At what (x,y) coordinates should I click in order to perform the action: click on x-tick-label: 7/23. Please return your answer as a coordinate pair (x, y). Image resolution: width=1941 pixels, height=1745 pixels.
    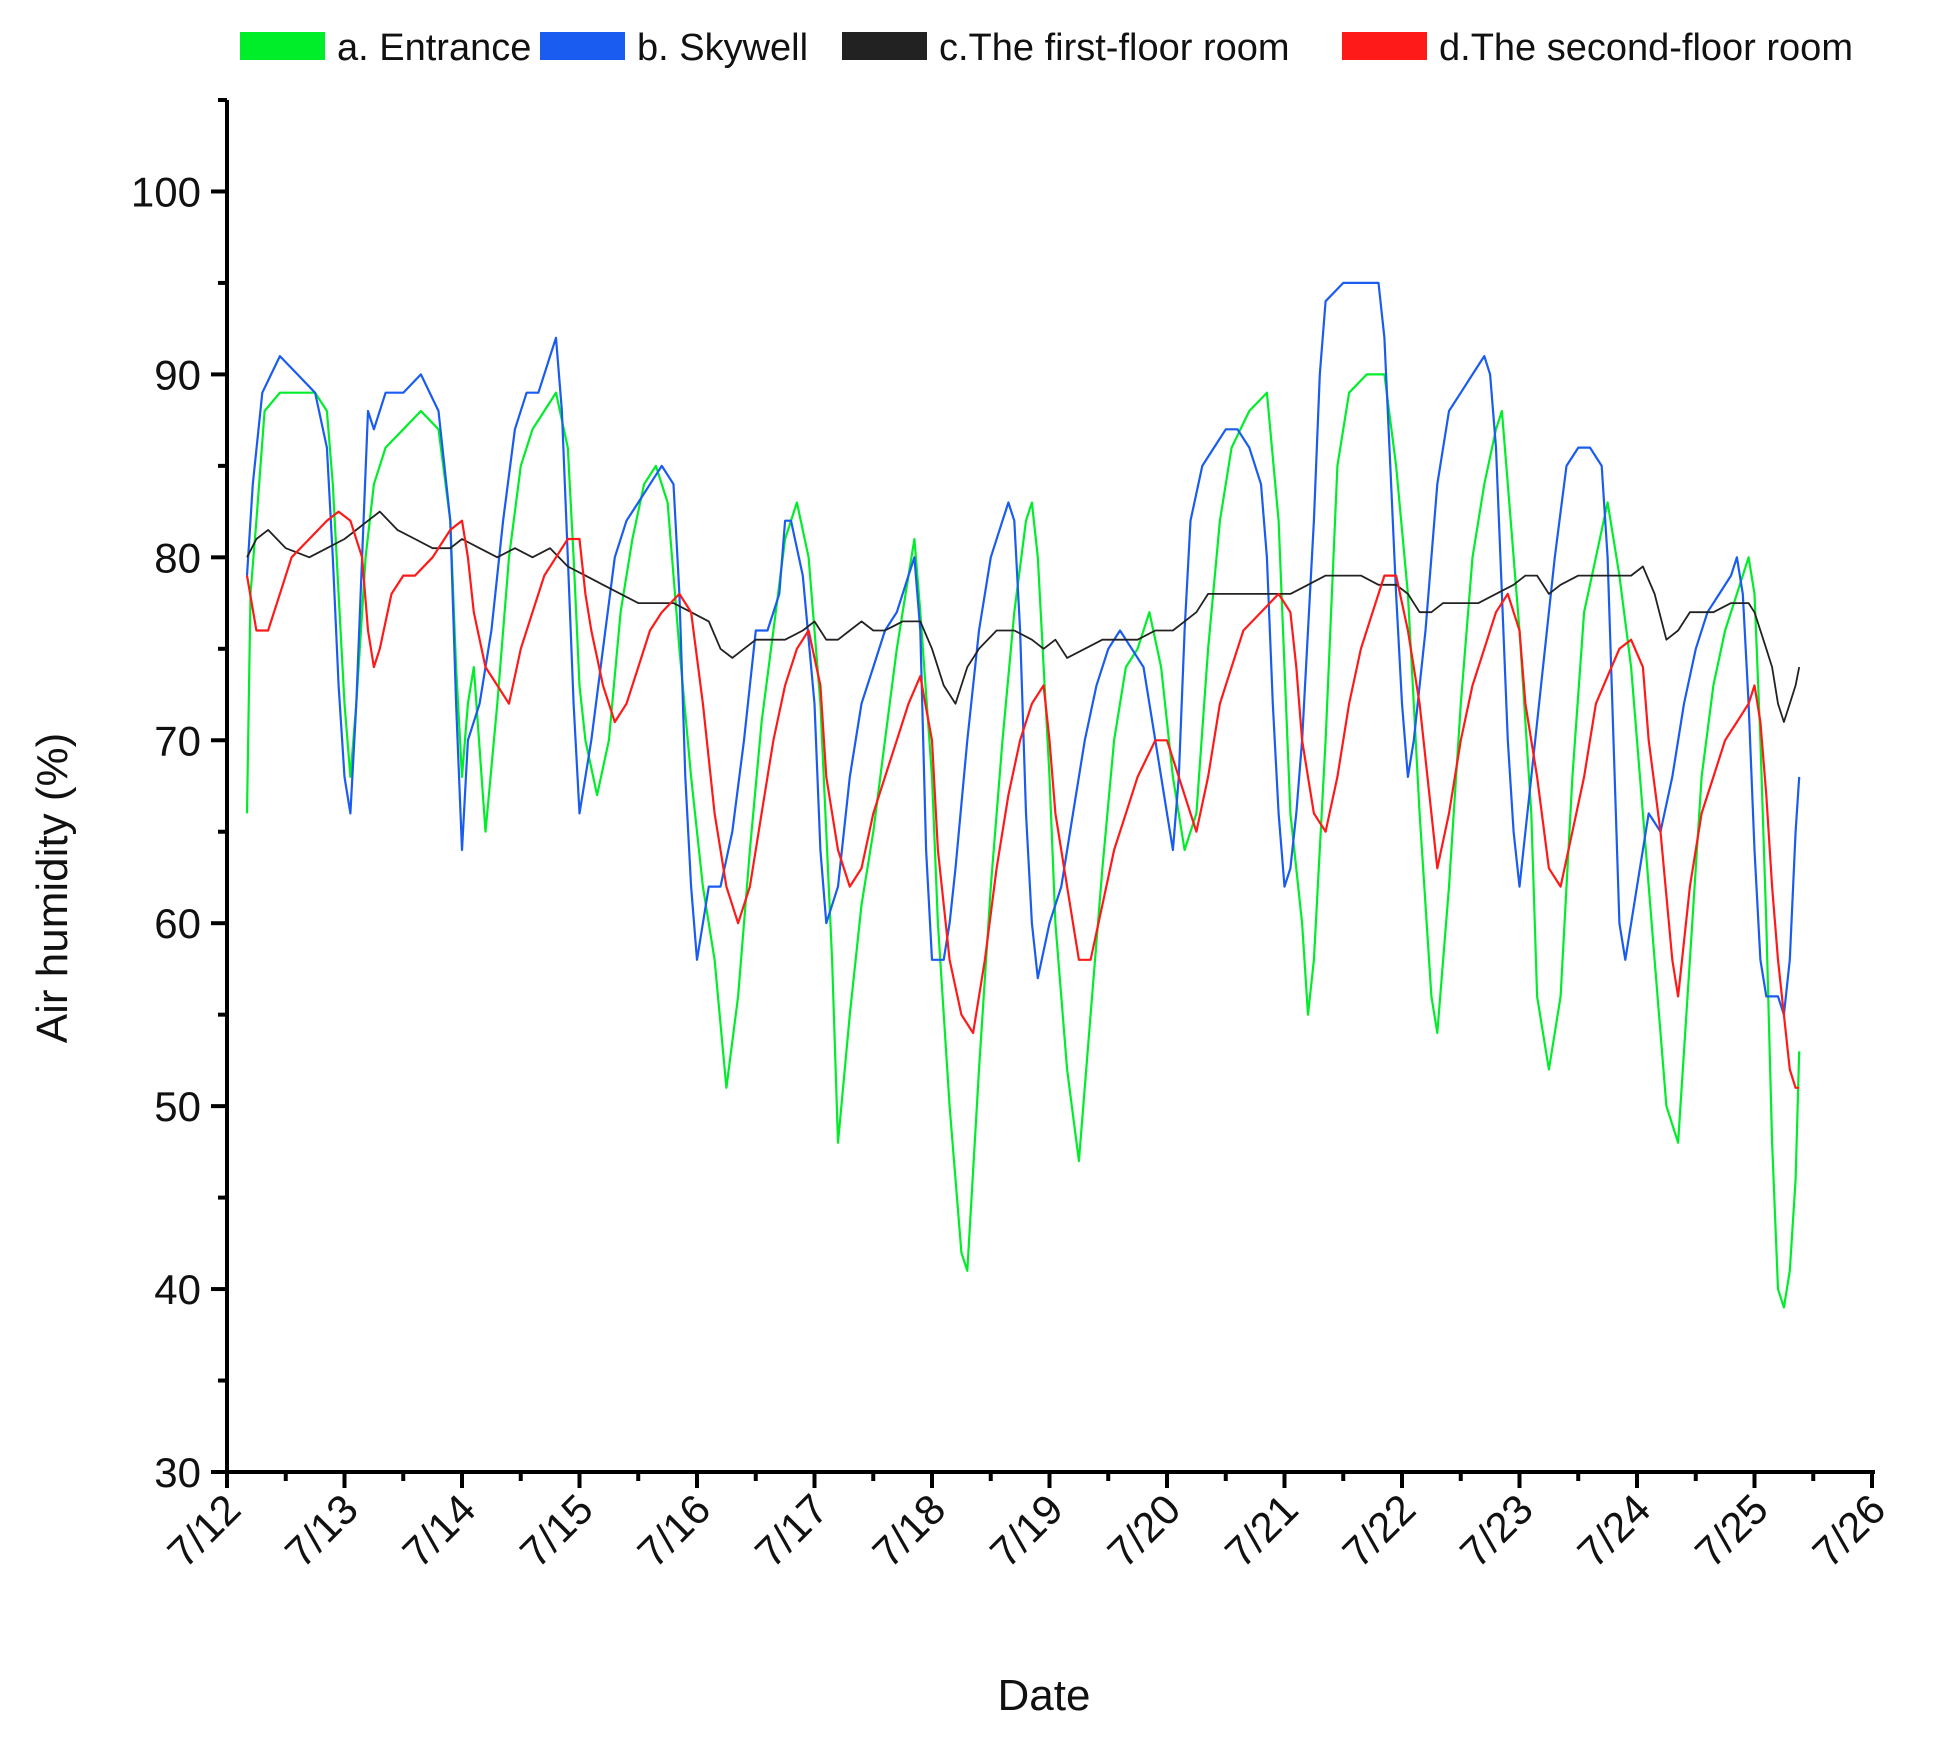
    Looking at the image, I should click on (1496, 1530).